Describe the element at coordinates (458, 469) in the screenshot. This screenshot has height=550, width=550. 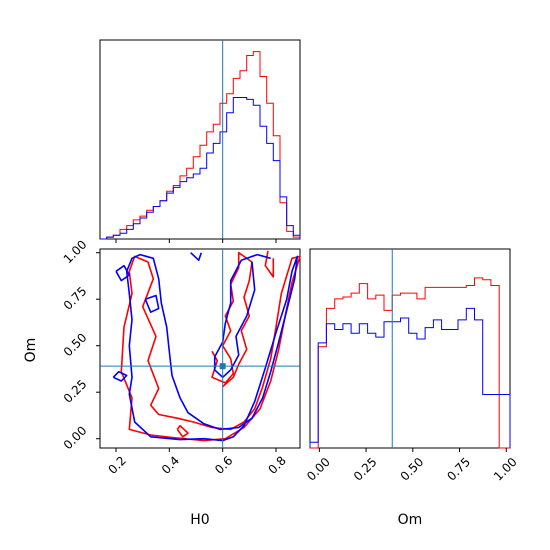
I see `tick-label-x-om-3: 0.75` at that location.